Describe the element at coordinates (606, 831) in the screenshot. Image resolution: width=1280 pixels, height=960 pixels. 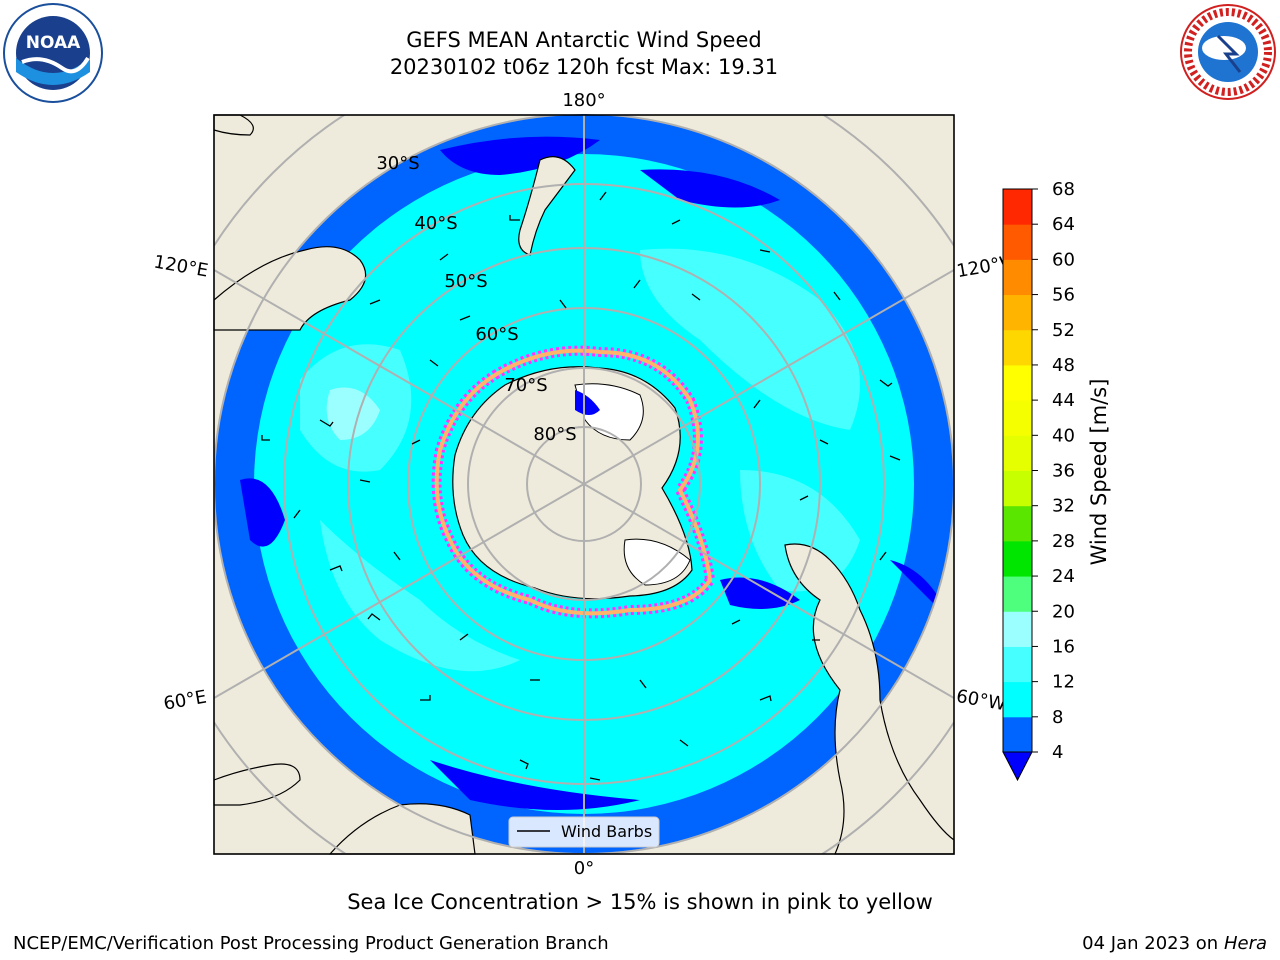
I see `legend-label: Wind Barbs` at that location.